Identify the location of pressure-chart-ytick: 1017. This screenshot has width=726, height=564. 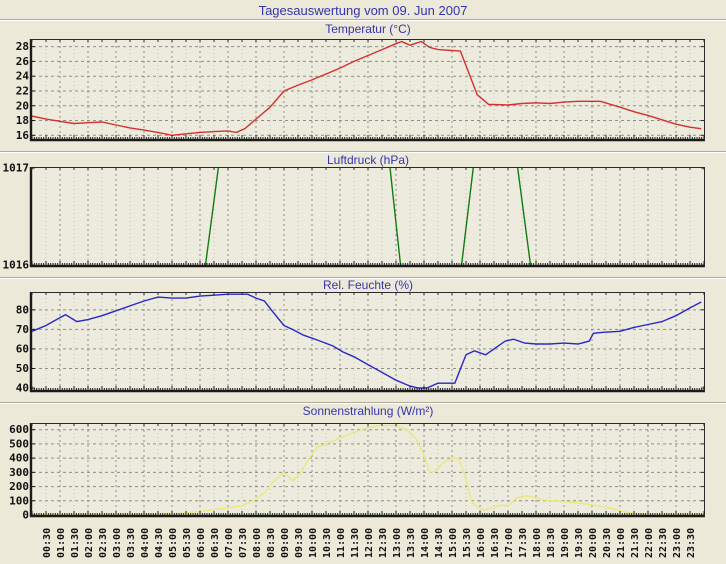
(16, 168).